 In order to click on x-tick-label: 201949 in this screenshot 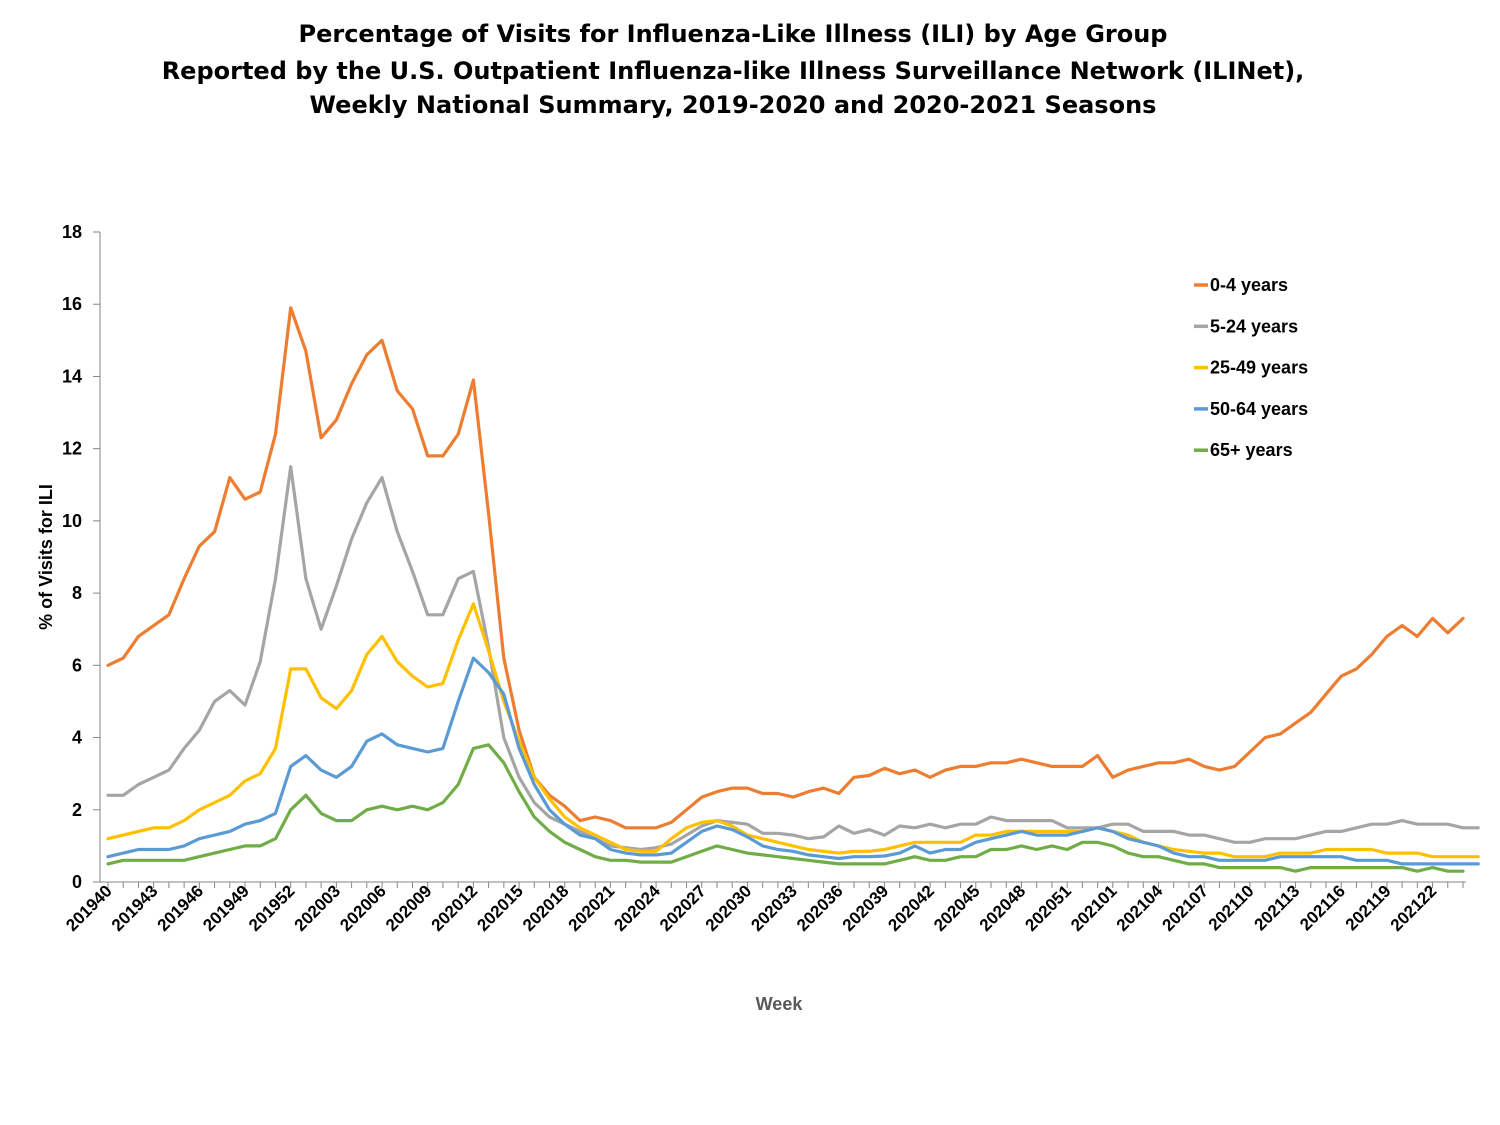, I will do `click(226, 908)`.